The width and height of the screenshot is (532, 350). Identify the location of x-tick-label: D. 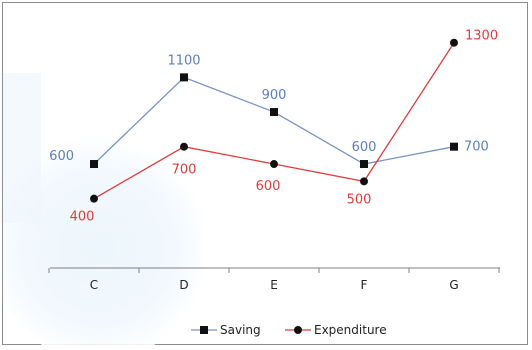
(183, 285).